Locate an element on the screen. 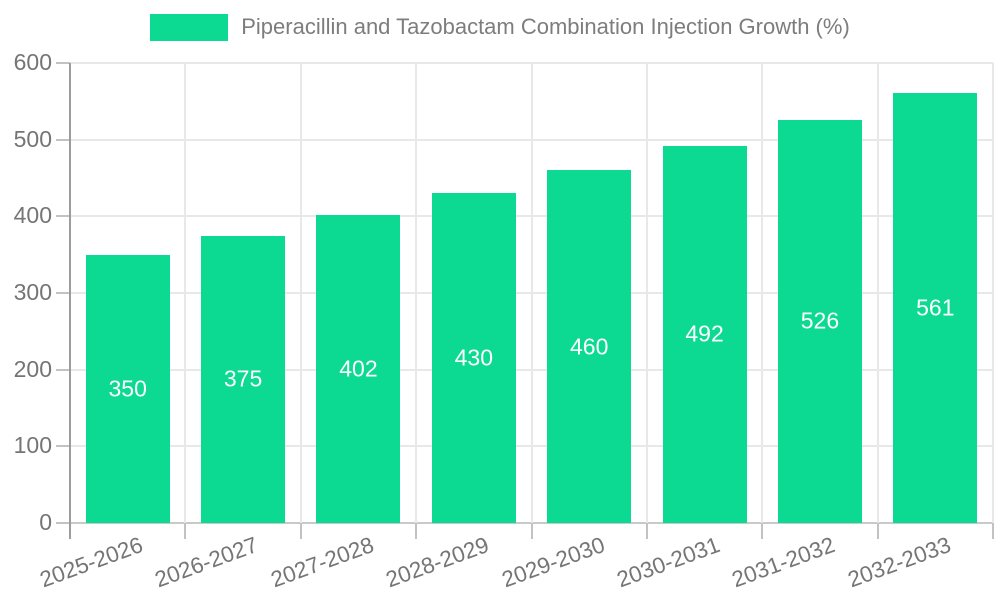 Image resolution: width=1000 pixels, height=600 pixels. y-tick-label: 400 is located at coordinates (32, 215).